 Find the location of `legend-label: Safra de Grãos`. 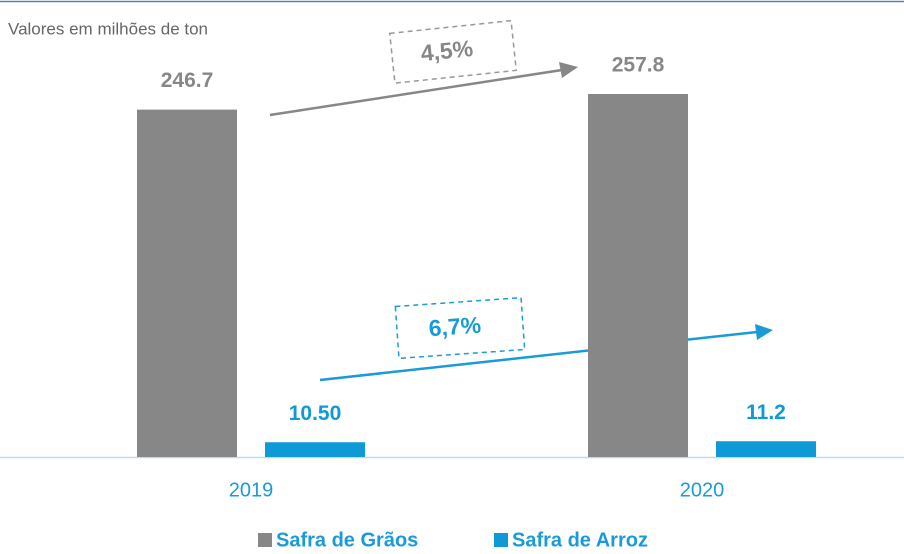

legend-label: Safra de Grãos is located at coordinates (347, 540).